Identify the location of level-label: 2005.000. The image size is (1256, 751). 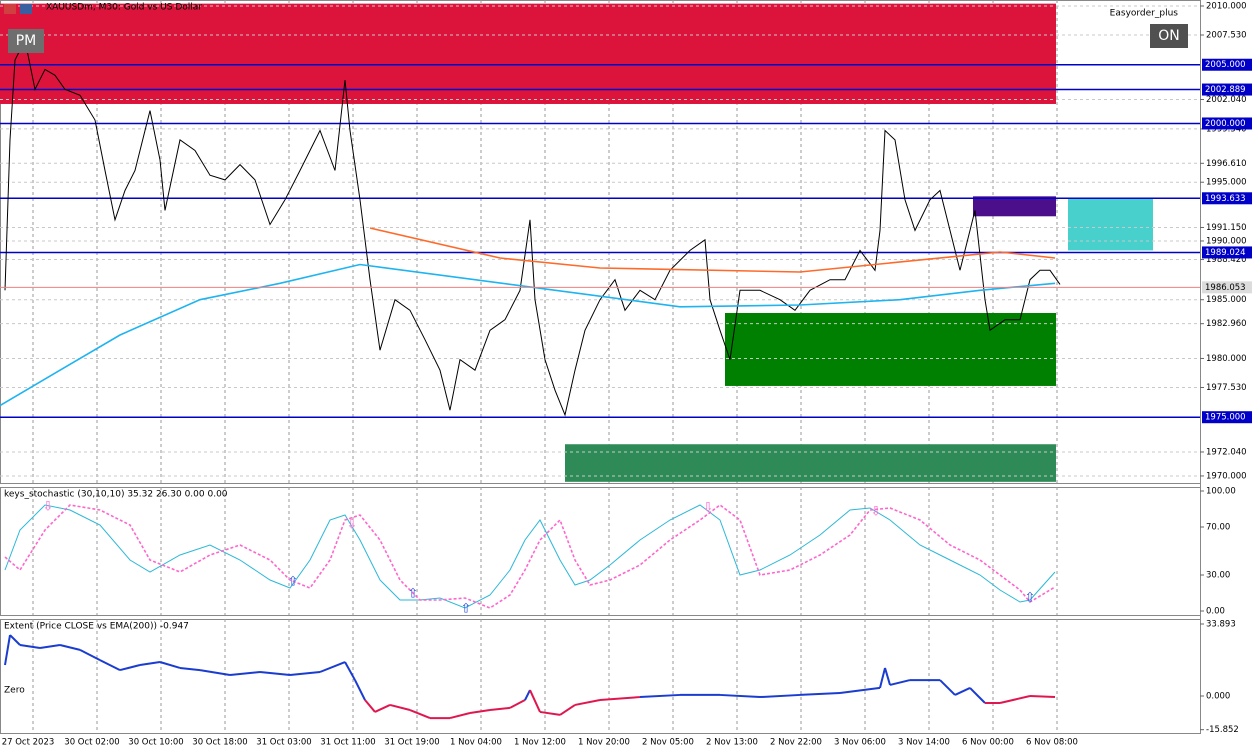
(1225, 65).